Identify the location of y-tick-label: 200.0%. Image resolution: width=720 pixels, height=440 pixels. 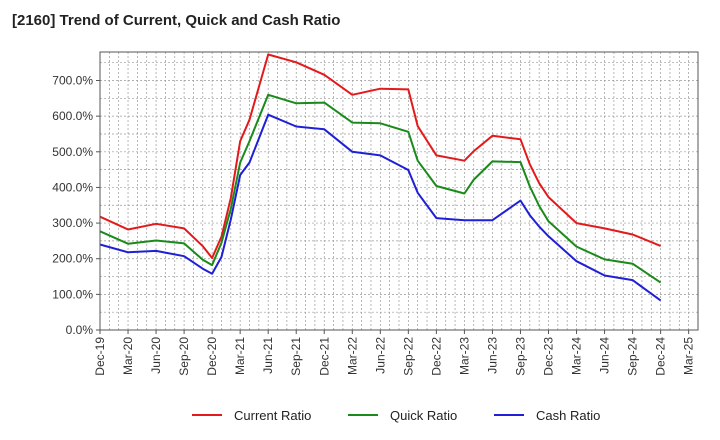
(72, 259).